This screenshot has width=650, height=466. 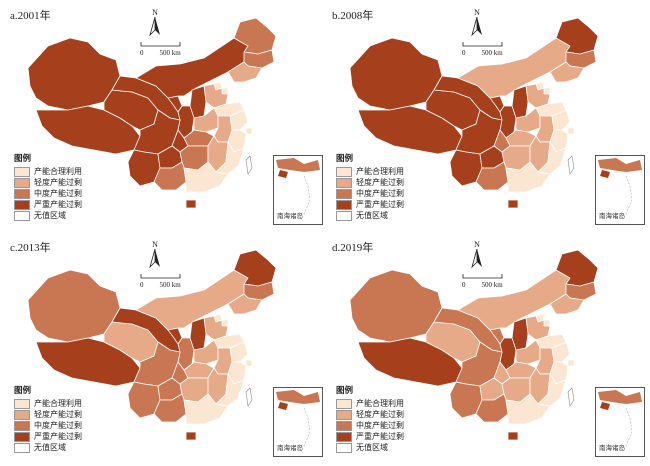 What do you see at coordinates (353, 16) in the screenshot?
I see `panel-title: b.2008年` at bounding box center [353, 16].